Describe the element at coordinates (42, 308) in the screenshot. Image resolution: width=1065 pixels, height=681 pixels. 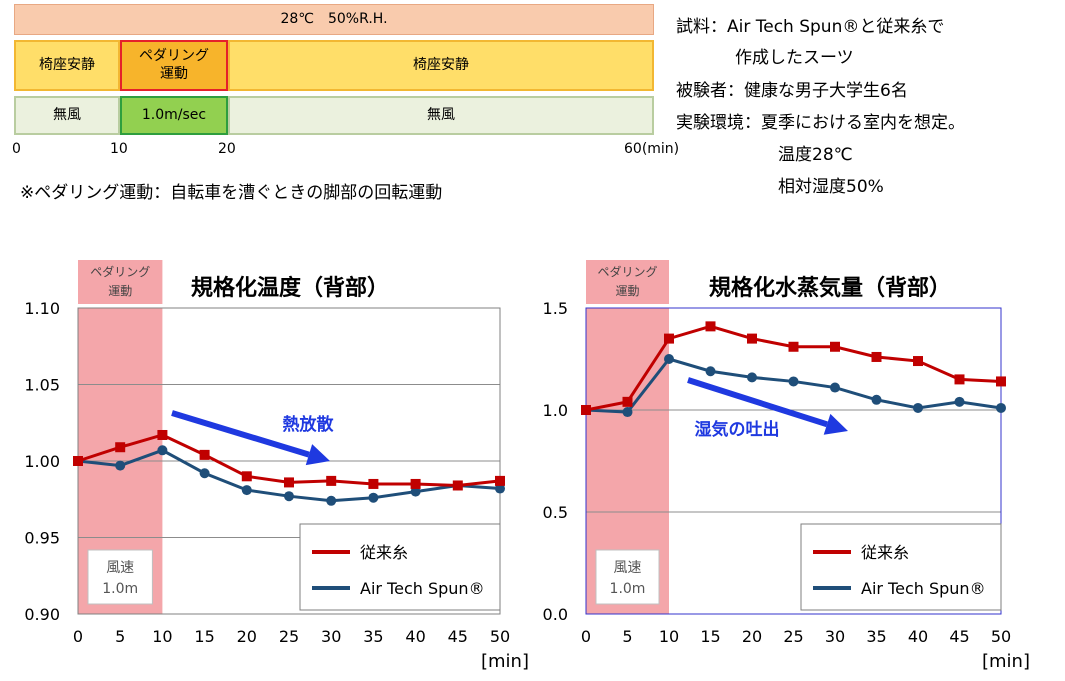
I see `y-tick-label: 1.10` at that location.